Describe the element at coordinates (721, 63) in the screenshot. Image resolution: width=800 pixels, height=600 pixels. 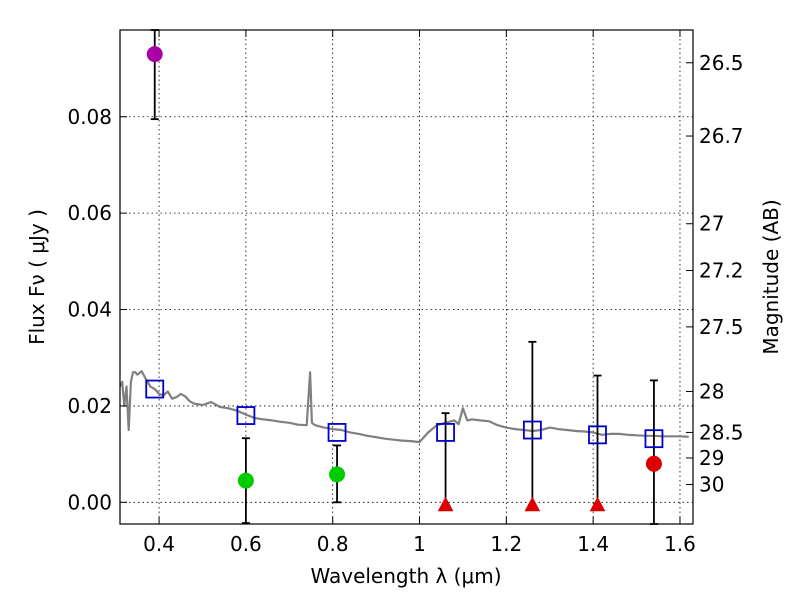
I see `right-tick-label: 26.5` at that location.